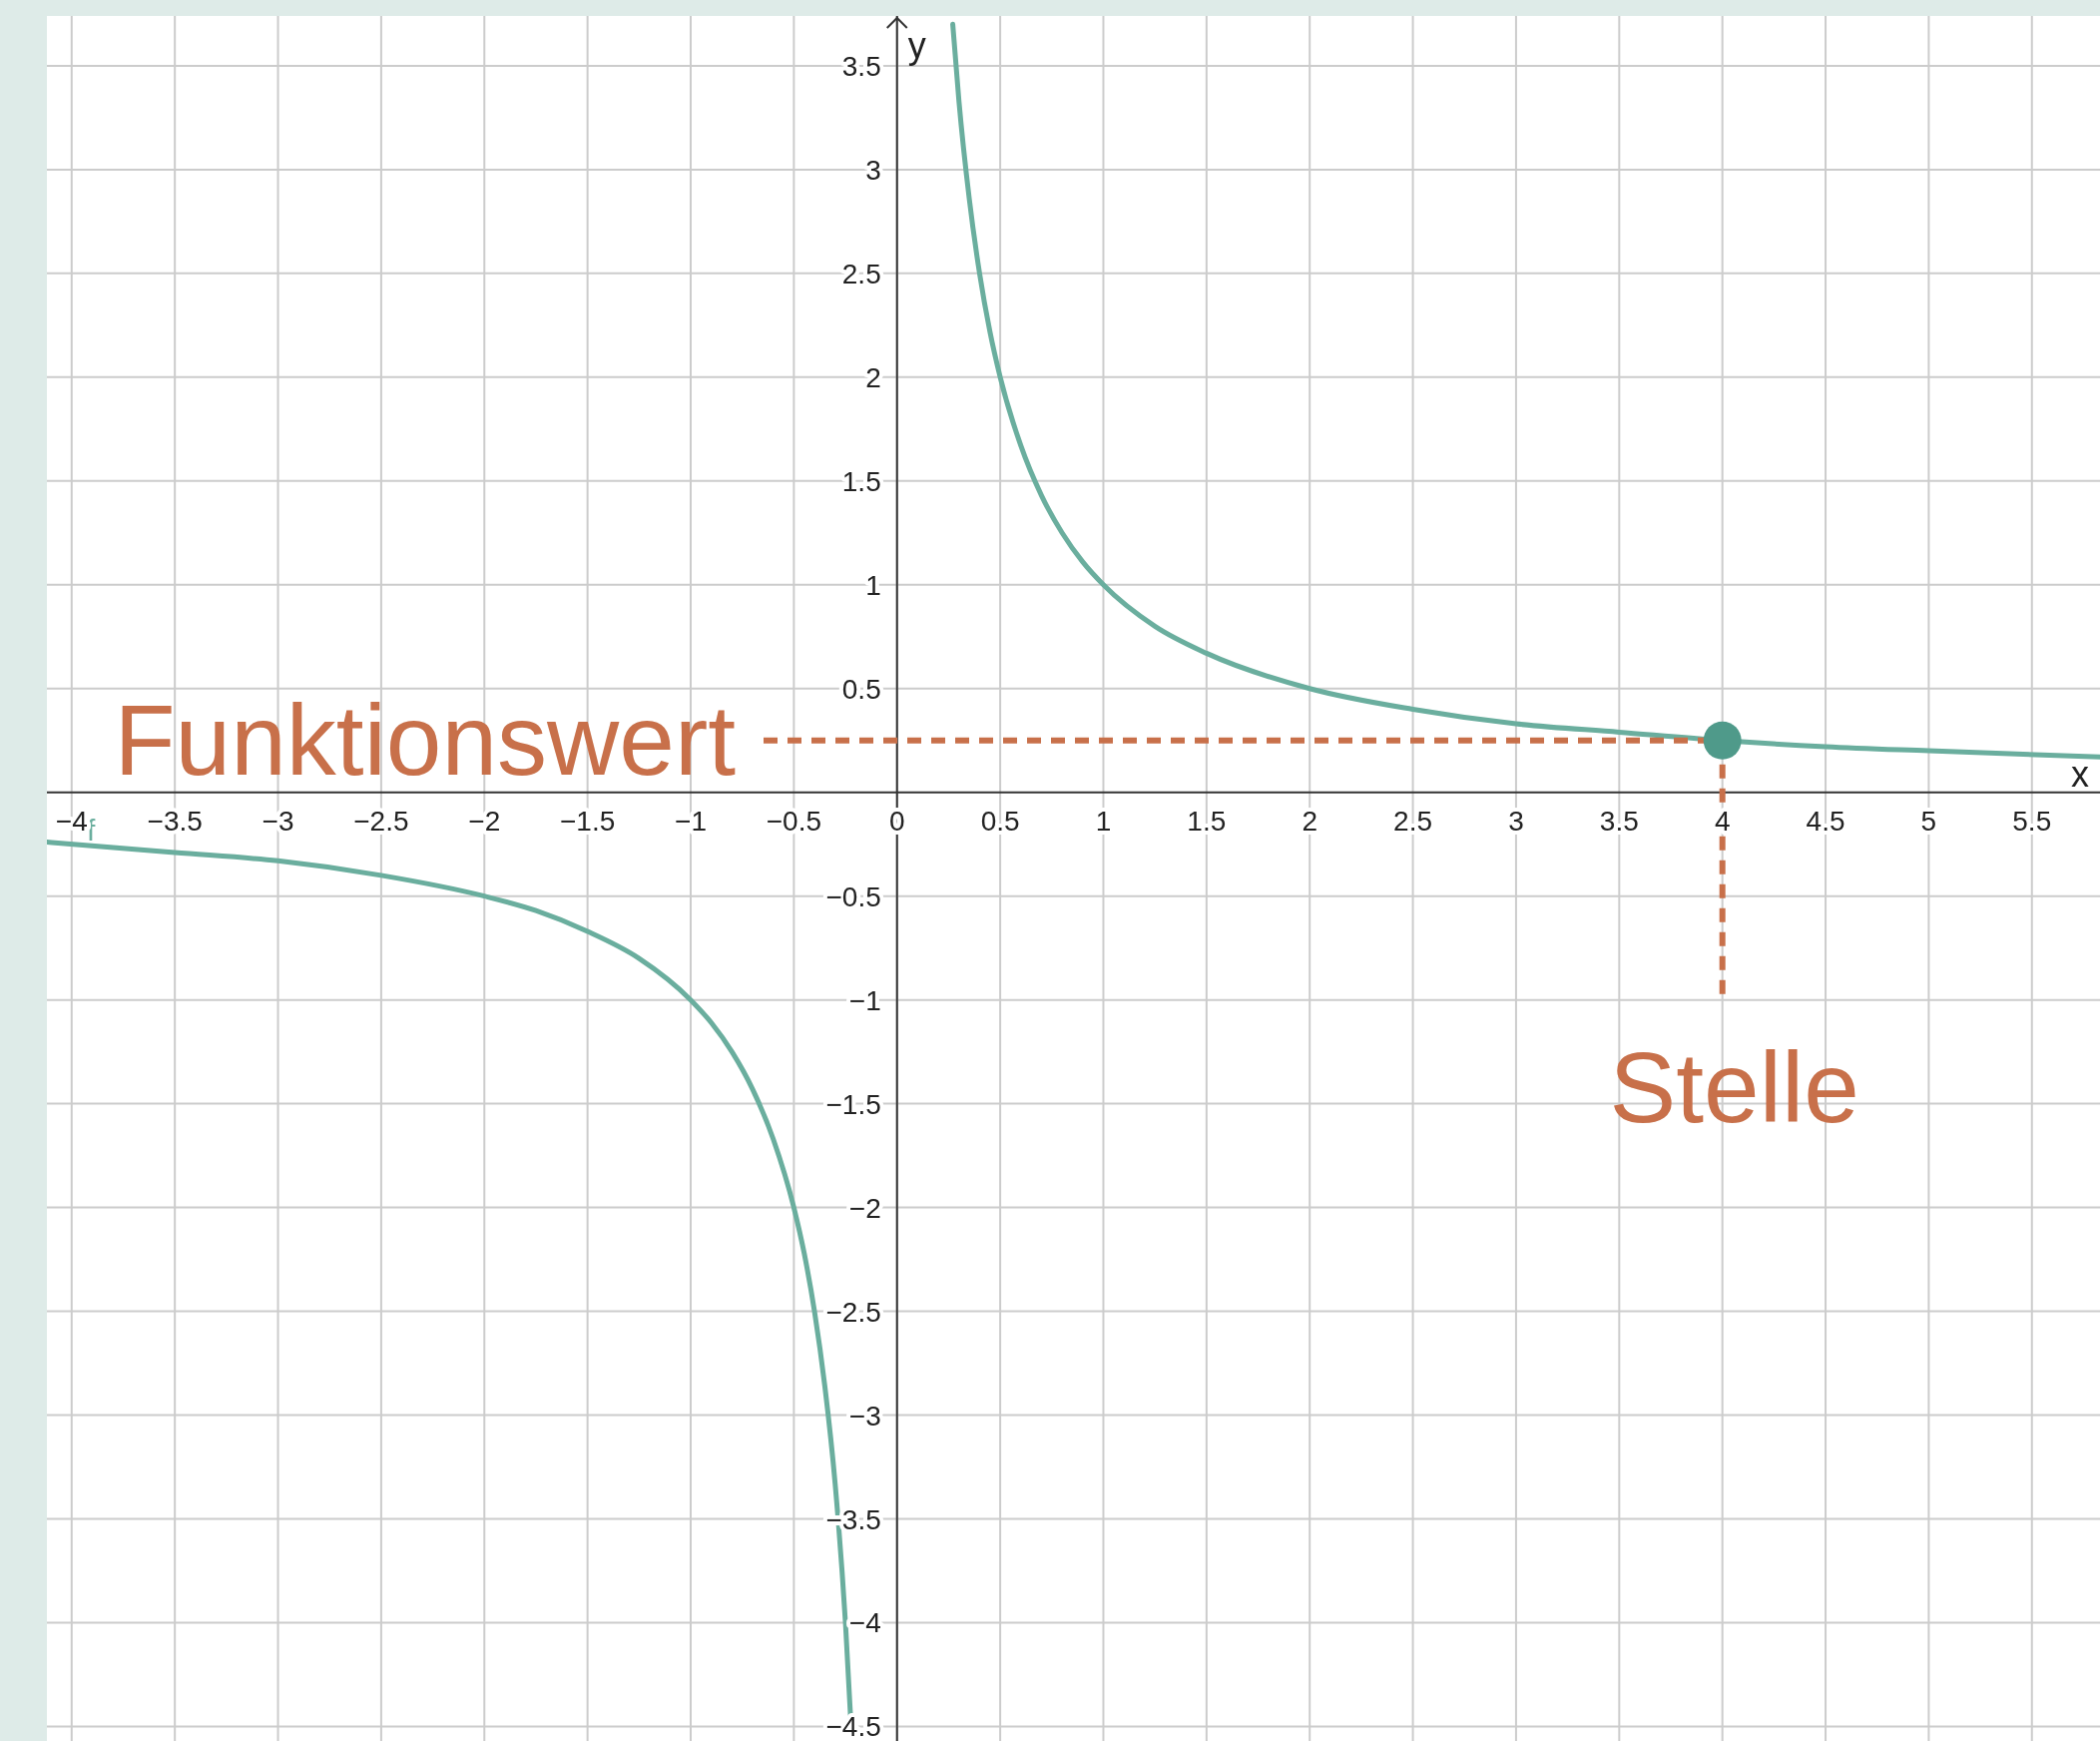 The width and height of the screenshot is (2100, 1741). Describe the element at coordinates (864, 1416) in the screenshot. I see `y-tick-label: −3` at that location.